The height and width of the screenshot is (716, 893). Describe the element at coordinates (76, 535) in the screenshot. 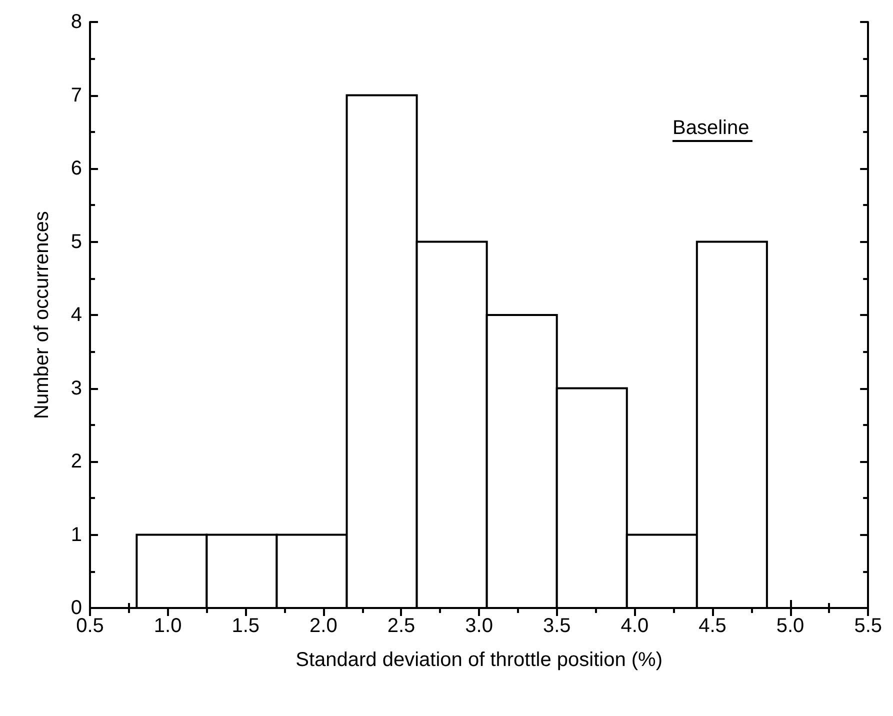

I see `y-tick-label: 1` at that location.